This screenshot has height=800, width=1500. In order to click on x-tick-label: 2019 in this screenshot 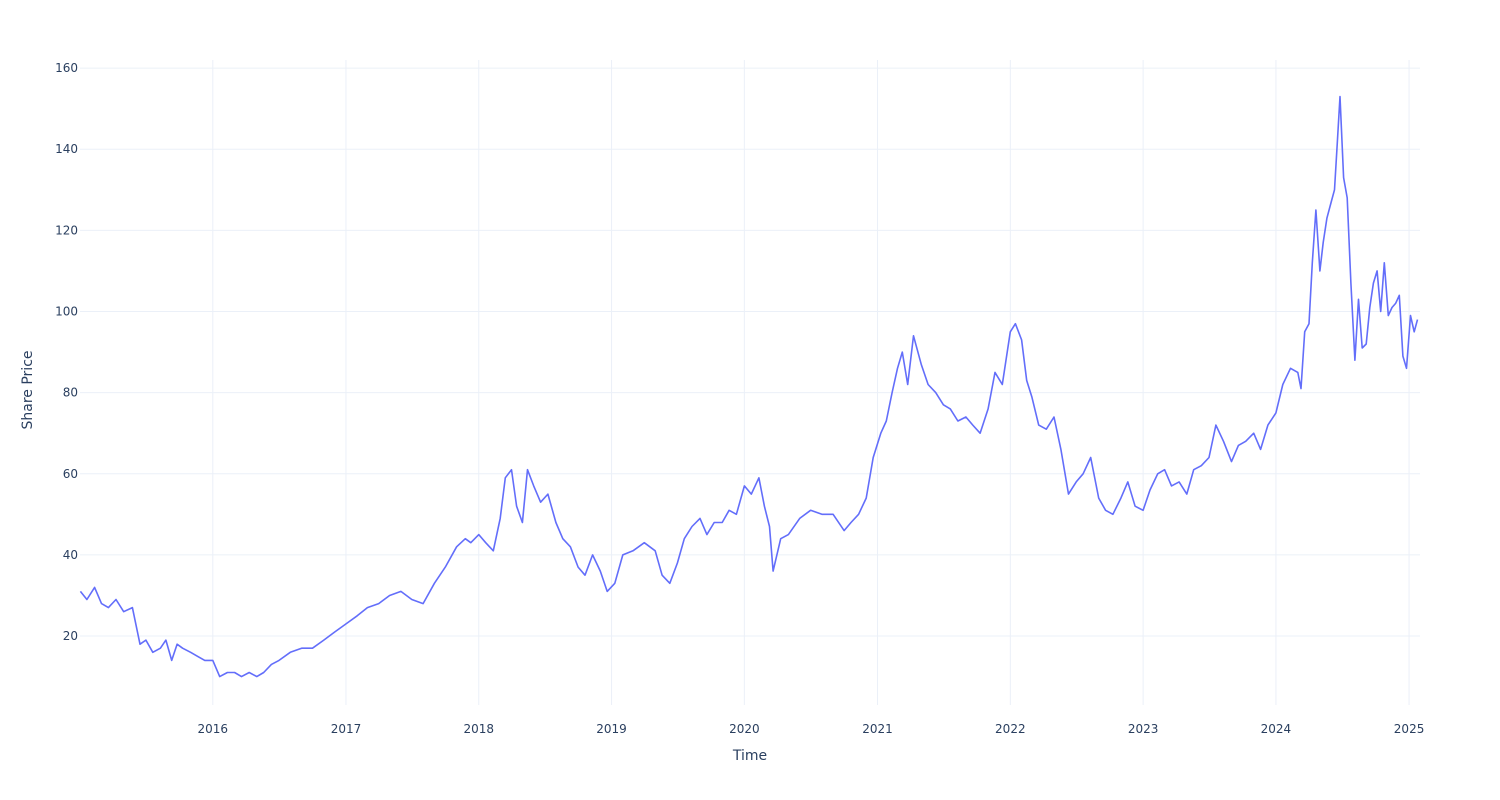, I will do `click(611, 729)`.